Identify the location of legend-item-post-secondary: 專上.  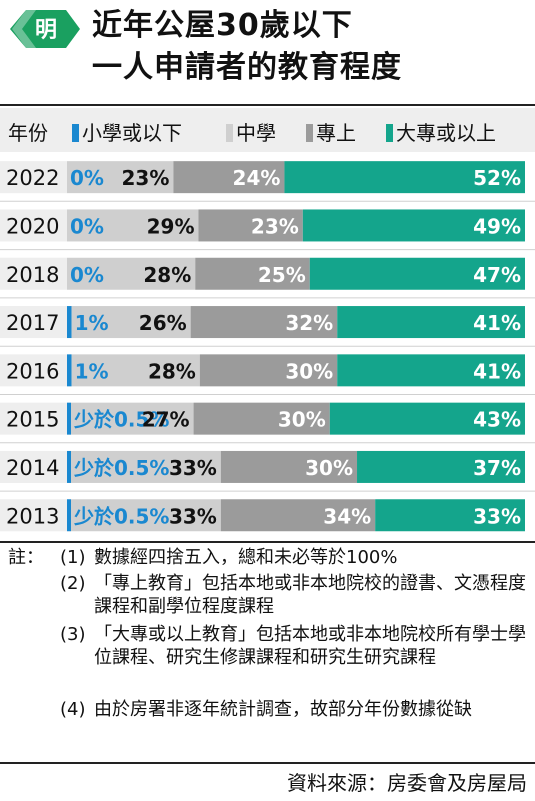
(331, 131).